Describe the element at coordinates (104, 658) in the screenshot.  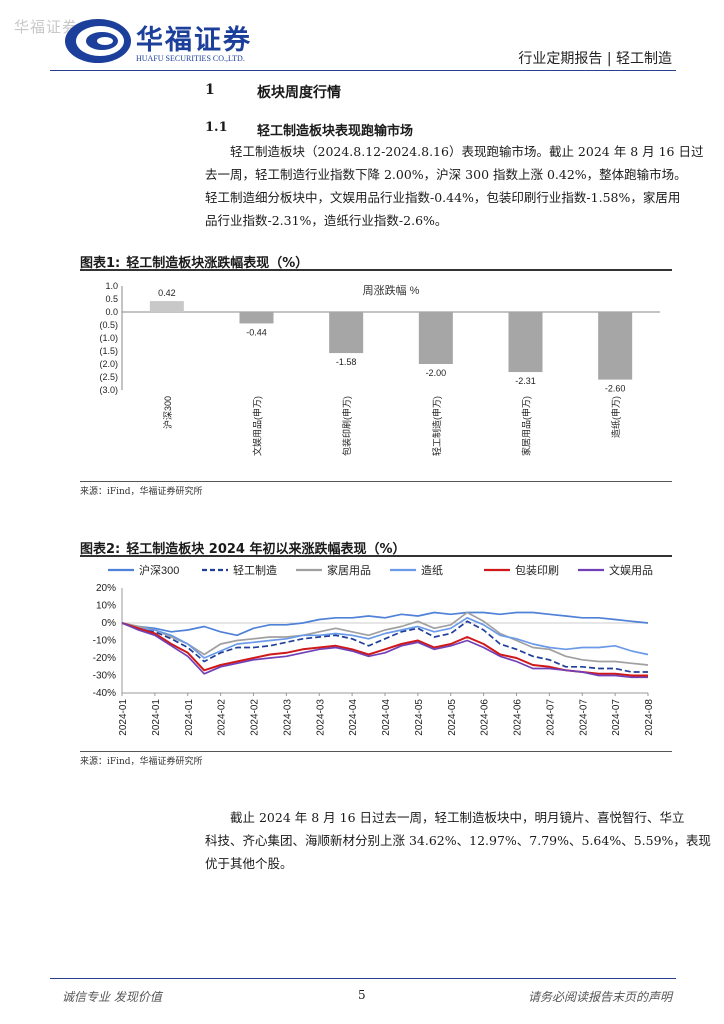
I see `y-tick-label: -20%` at that location.